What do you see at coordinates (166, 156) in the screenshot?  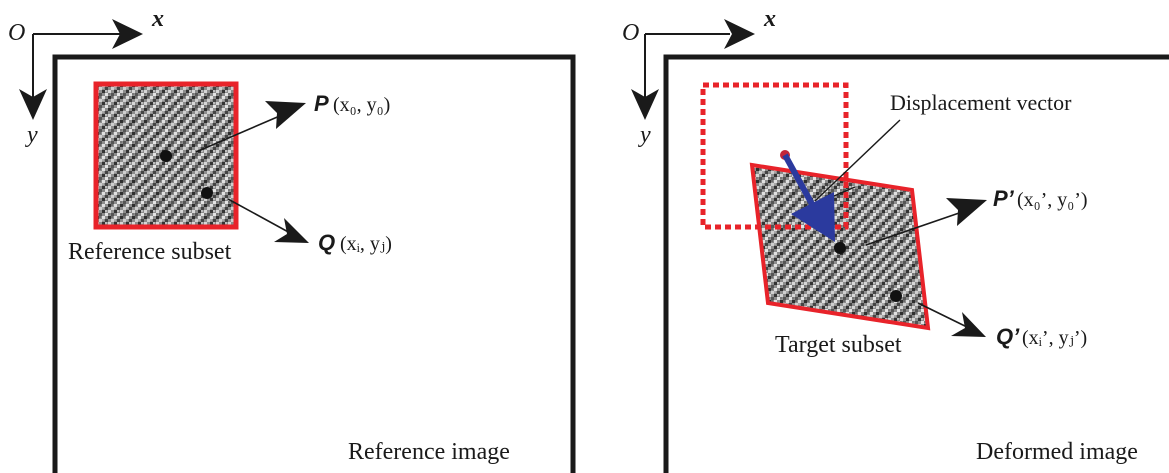 I see `point-p` at bounding box center [166, 156].